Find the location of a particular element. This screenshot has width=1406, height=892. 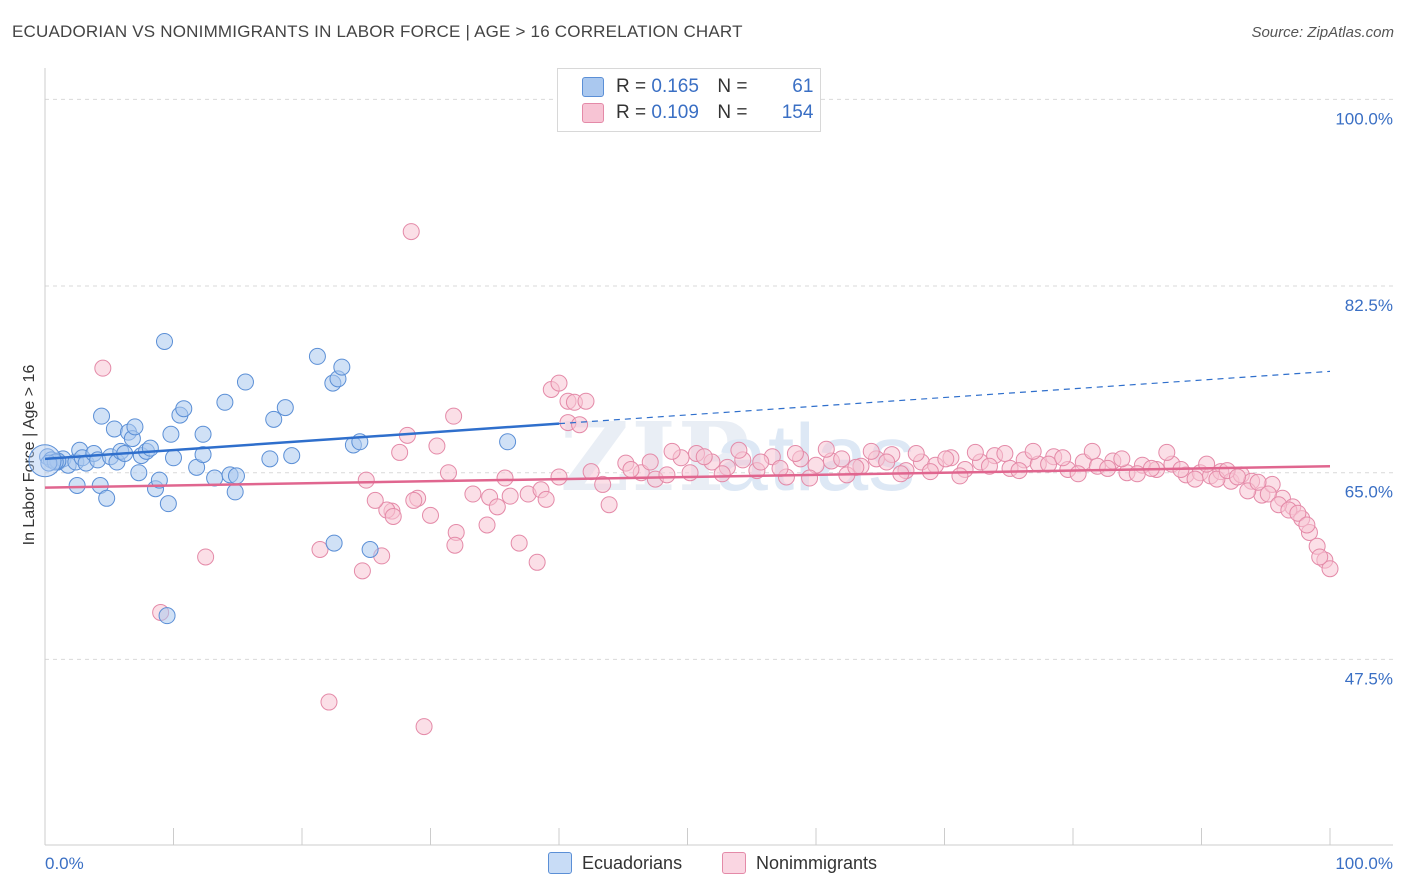

y-tick-label: 65.0% is located at coordinates (1369, 492).